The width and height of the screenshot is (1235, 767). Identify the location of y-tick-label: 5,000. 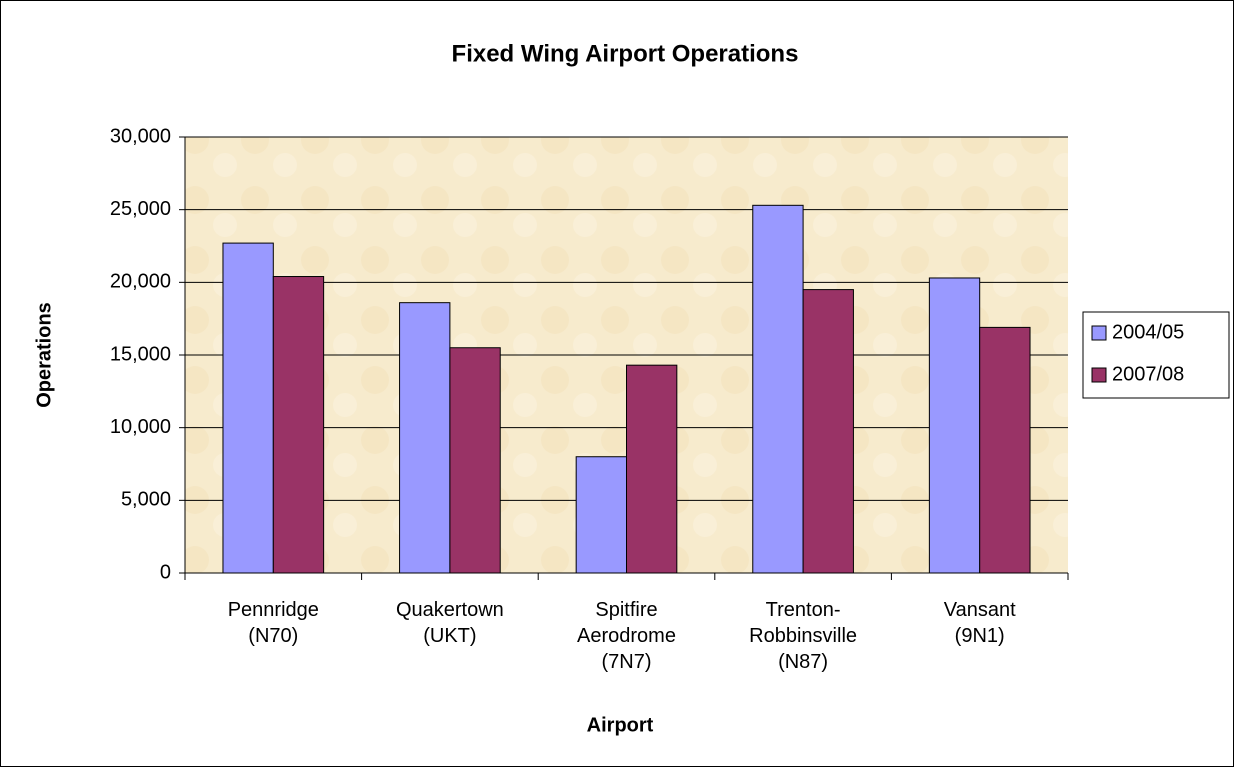
(146, 500).